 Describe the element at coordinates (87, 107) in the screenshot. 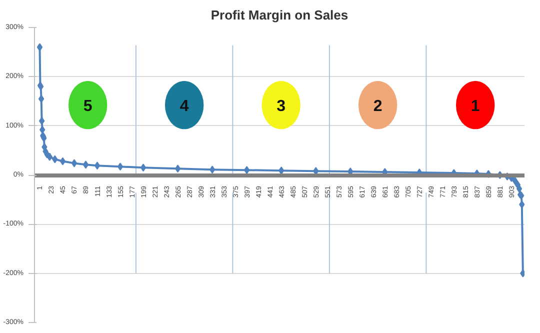

I see `annotation: 5` at that location.